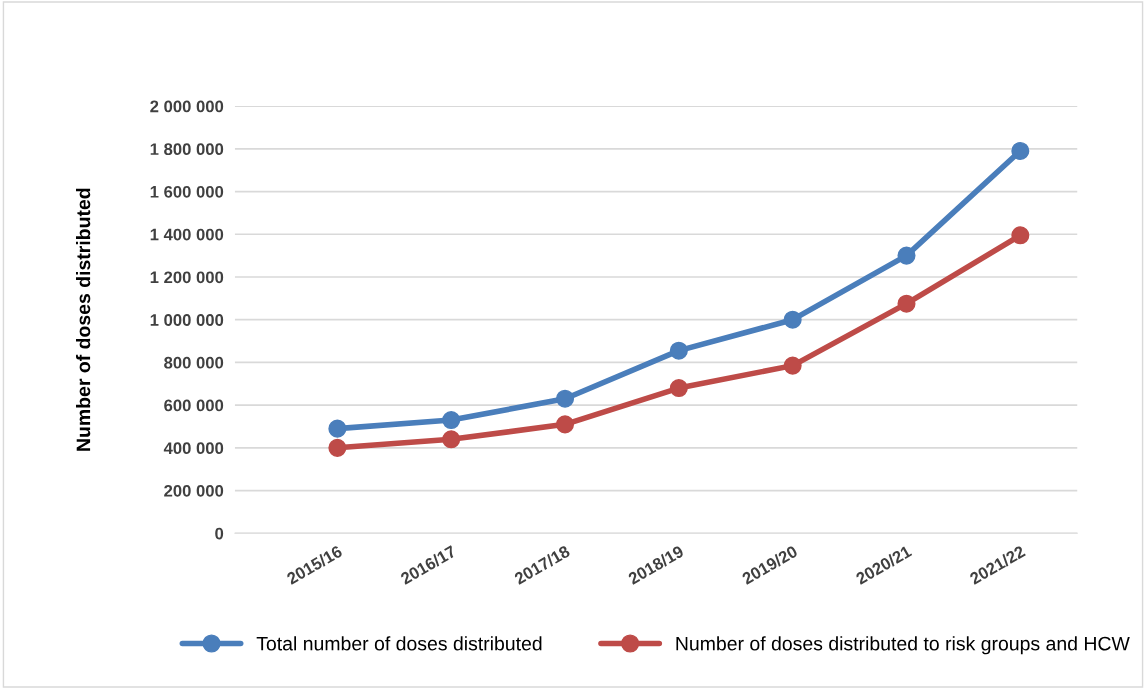  Describe the element at coordinates (187, 320) in the screenshot. I see `y-tick-label: 1 000 000` at that location.